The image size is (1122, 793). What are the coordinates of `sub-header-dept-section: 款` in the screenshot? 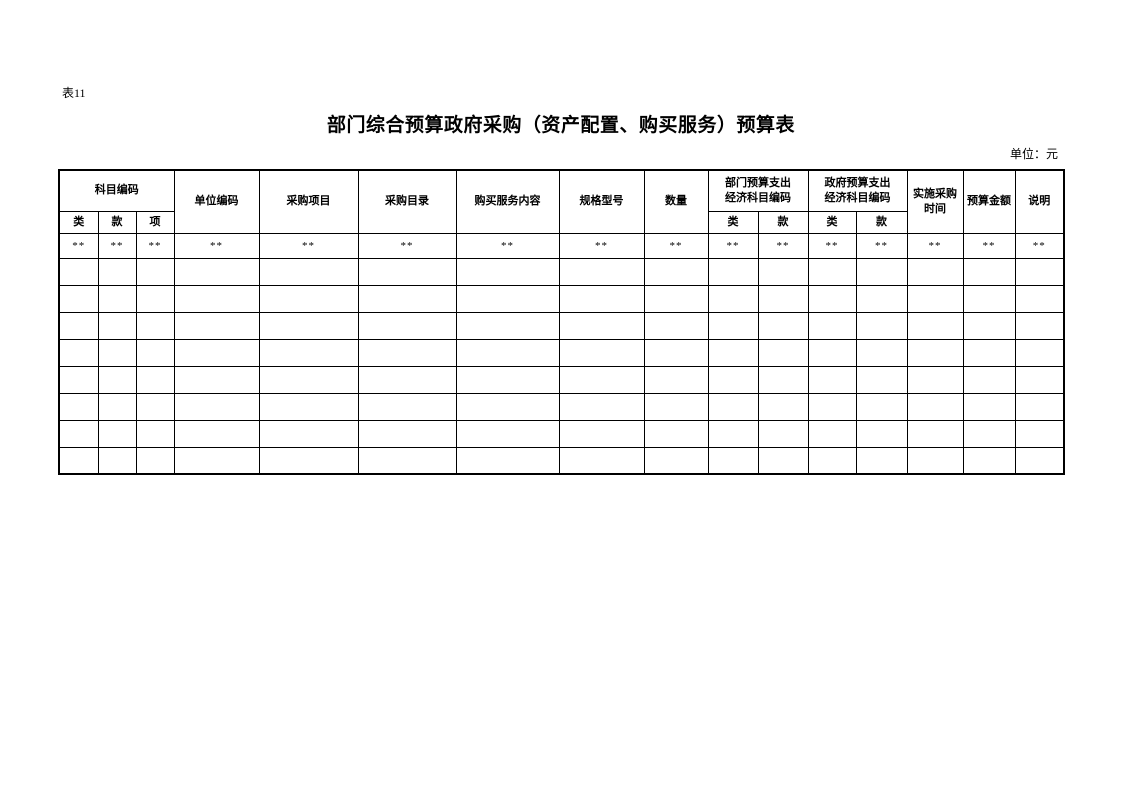 It's located at (783, 222).